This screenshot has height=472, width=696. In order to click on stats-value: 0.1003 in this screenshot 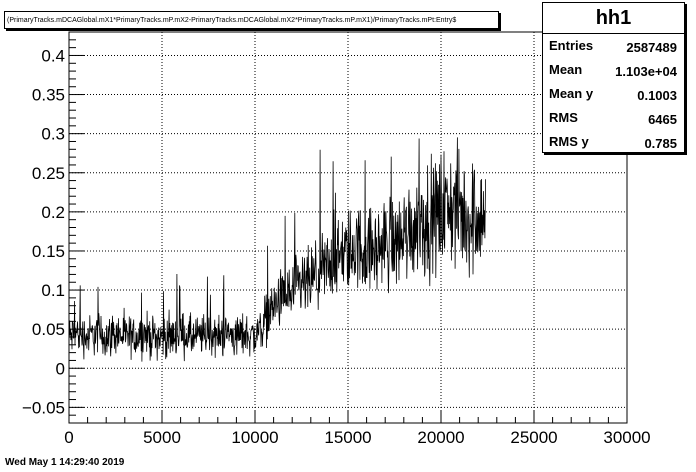, I will do `click(657, 95)`.